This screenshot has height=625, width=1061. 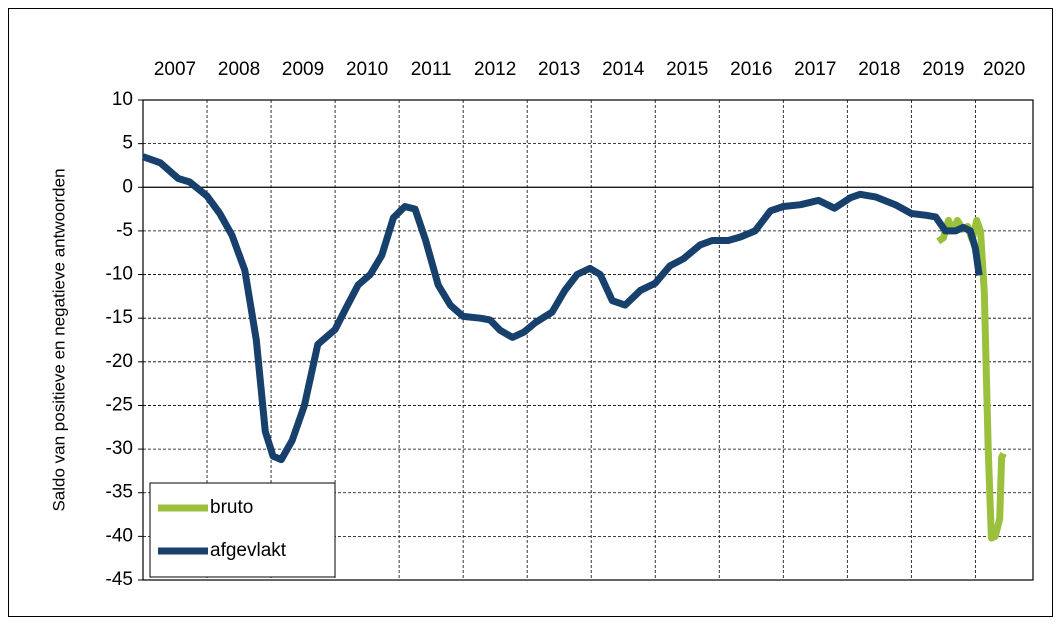 I want to click on y-tick-label: -10, so click(x=119, y=274).